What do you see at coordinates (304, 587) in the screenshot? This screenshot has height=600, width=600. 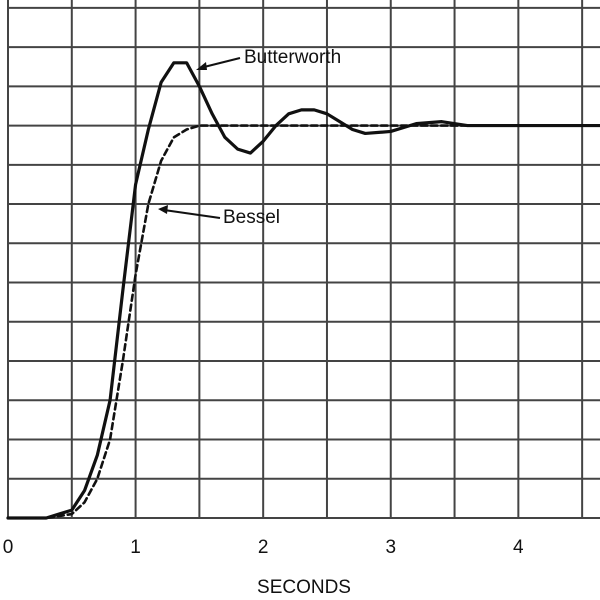 I see `x-axis-label: SECONDS` at bounding box center [304, 587].